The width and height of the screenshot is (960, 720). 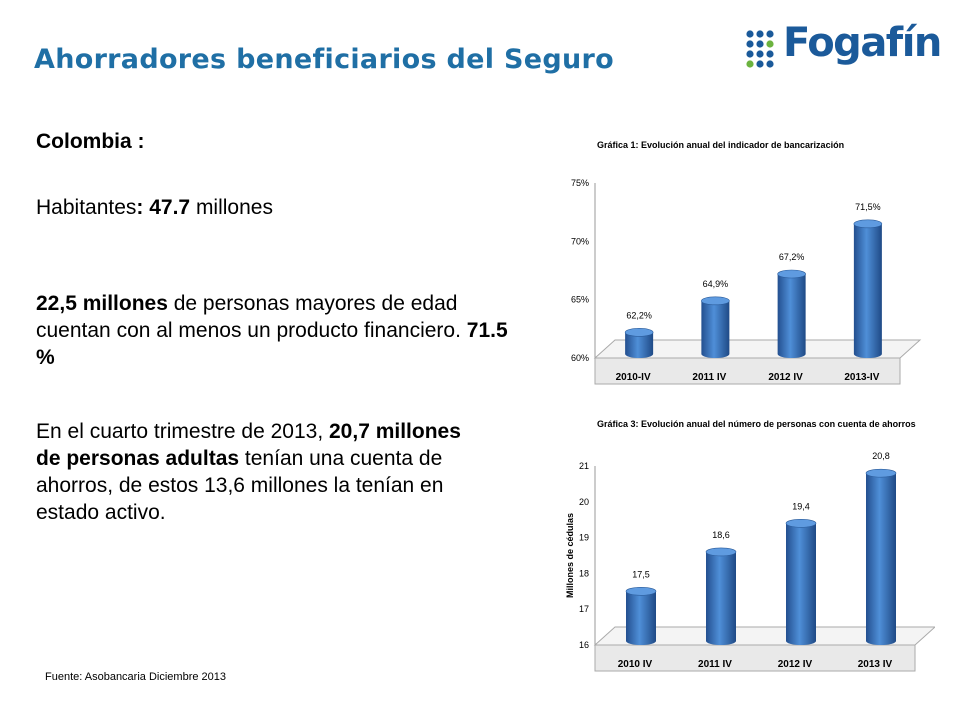 I want to click on category-label: 2010 IV, so click(x=635, y=664).